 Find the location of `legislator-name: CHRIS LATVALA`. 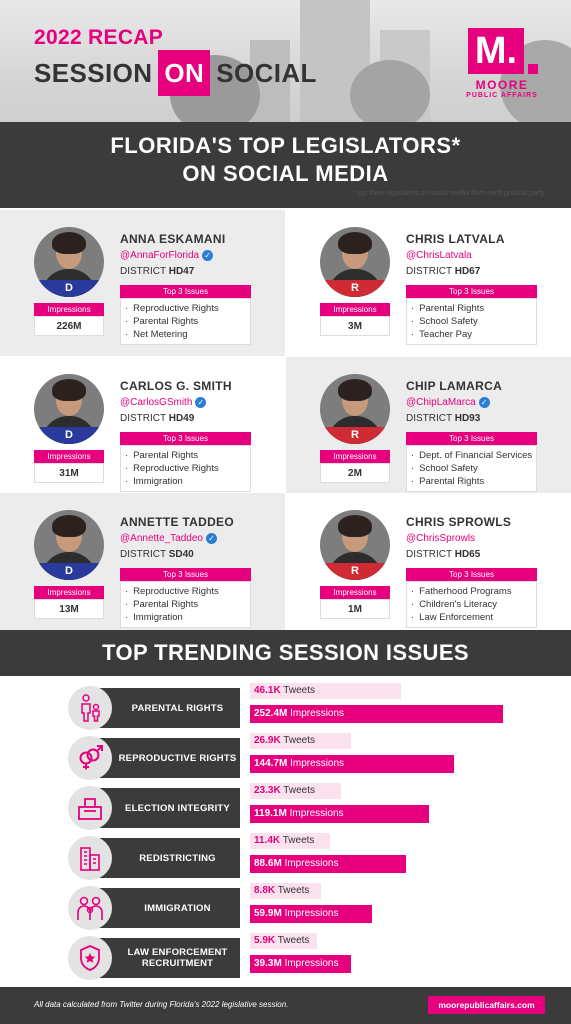

legislator-name: CHRIS LATVALA is located at coordinates (455, 239).